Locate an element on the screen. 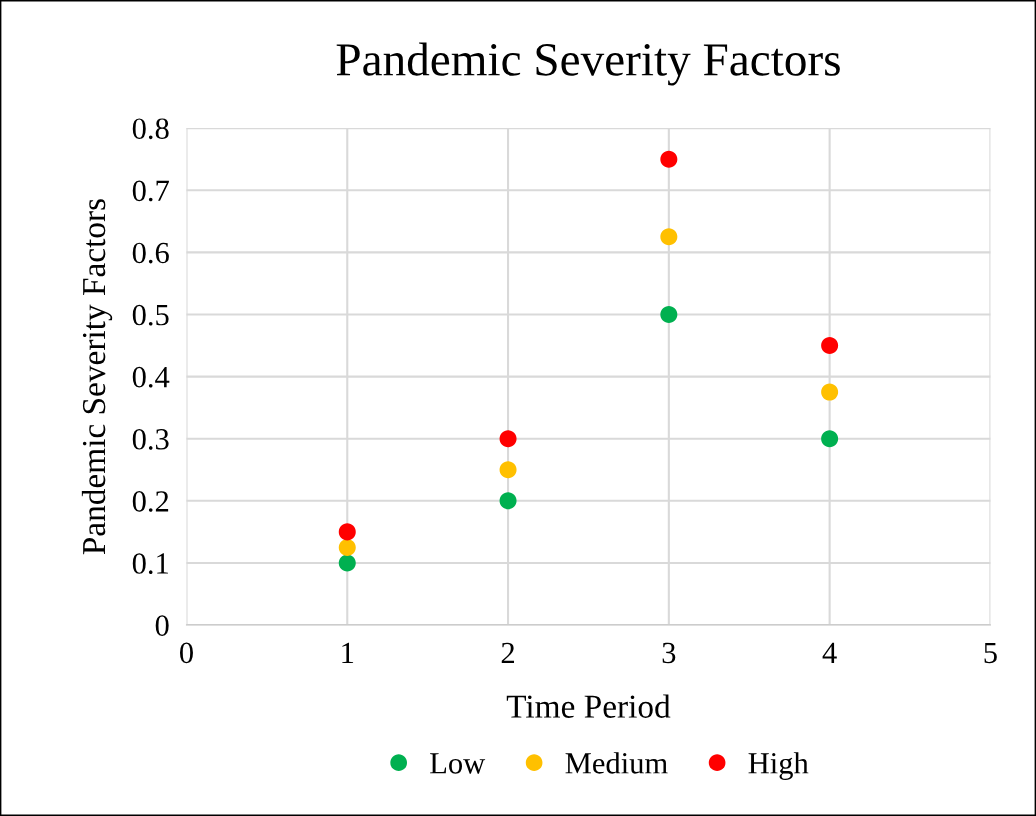  y-tick-label: 0.5 is located at coordinates (150, 315).